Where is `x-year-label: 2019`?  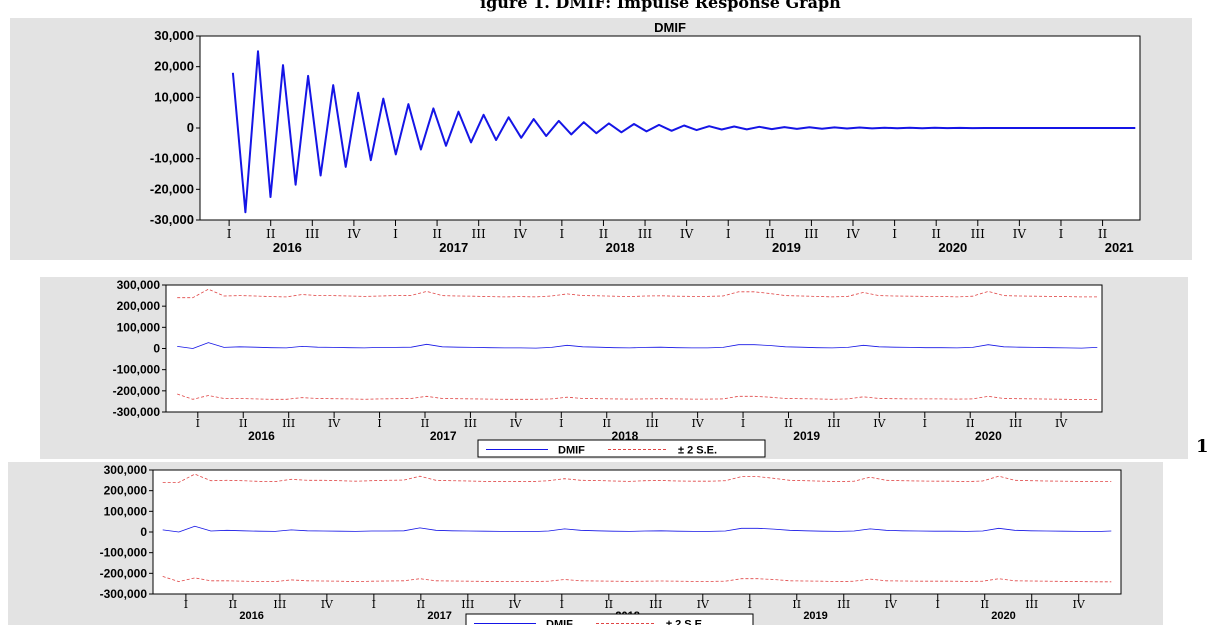 x-year-label: 2019 is located at coordinates (815, 616).